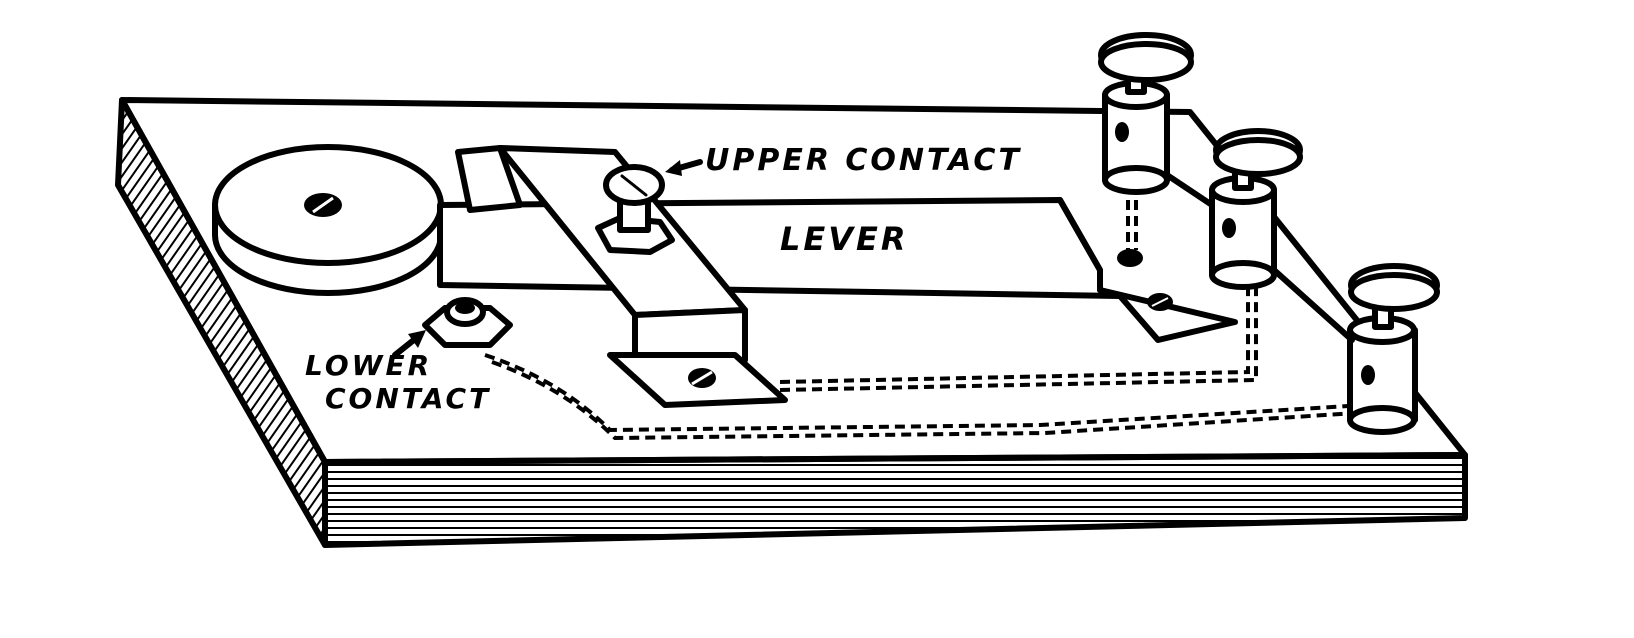 Image resolution: width=1634 pixels, height=638 pixels. What do you see at coordinates (684, 167) in the screenshot?
I see `upper-contact-arrow` at bounding box center [684, 167].